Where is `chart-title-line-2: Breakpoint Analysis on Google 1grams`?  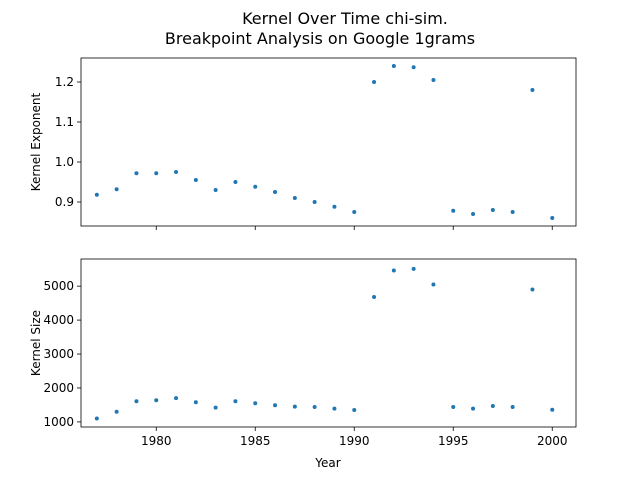 chart-title-line-2: Breakpoint Analysis on Google 1grams is located at coordinates (320, 38).